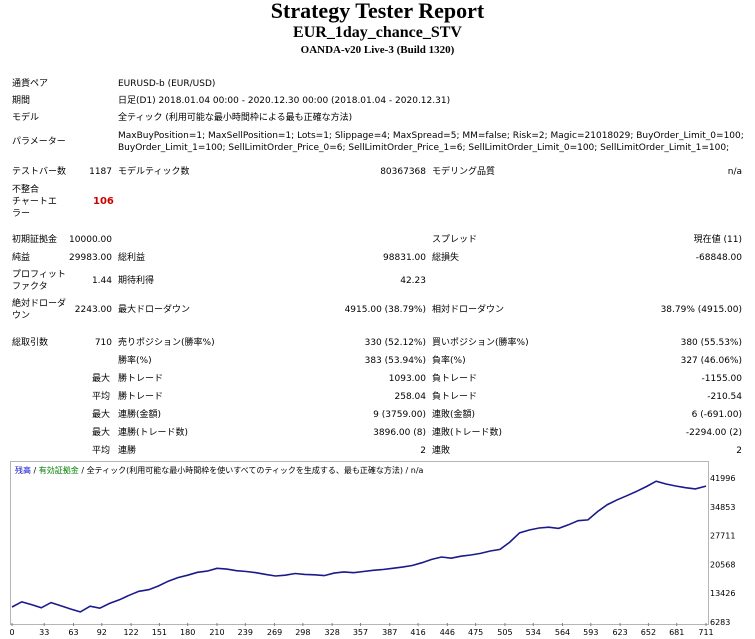 The height and width of the screenshot is (639, 755). I want to click on total-trades-value: 710, so click(103, 343).